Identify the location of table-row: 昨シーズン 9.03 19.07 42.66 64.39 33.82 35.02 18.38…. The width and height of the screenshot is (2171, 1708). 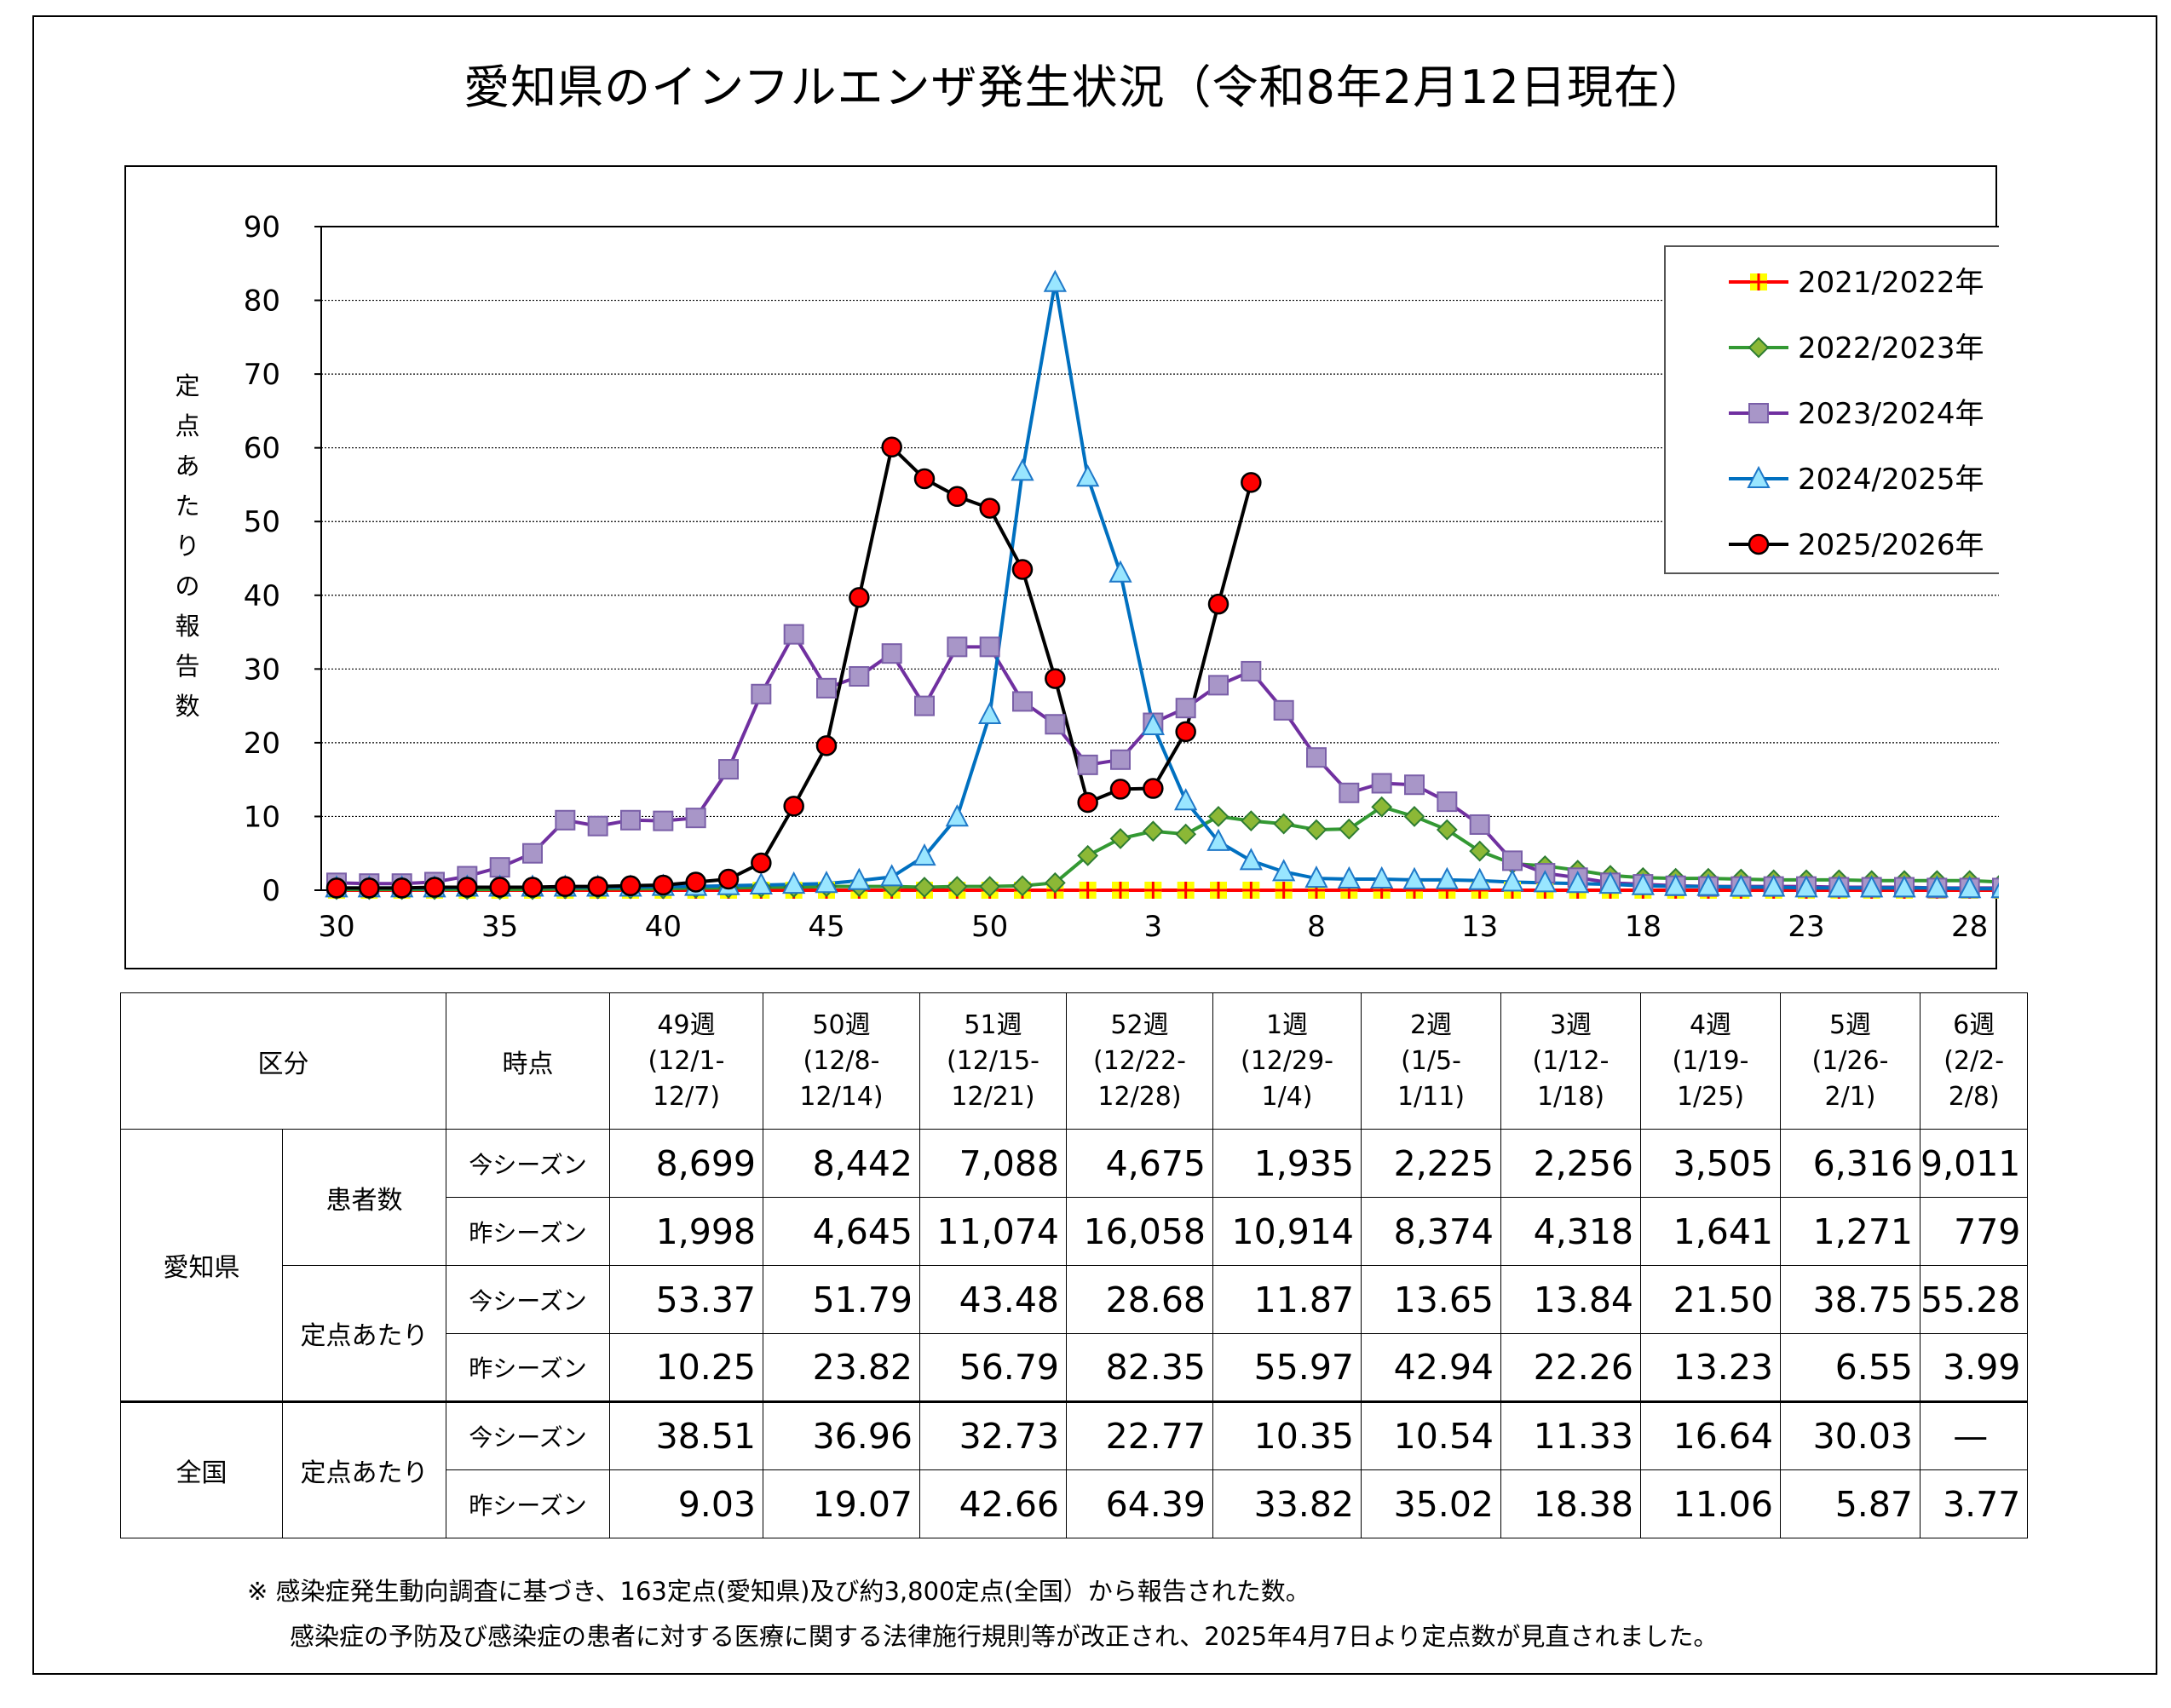
(1075, 1503).